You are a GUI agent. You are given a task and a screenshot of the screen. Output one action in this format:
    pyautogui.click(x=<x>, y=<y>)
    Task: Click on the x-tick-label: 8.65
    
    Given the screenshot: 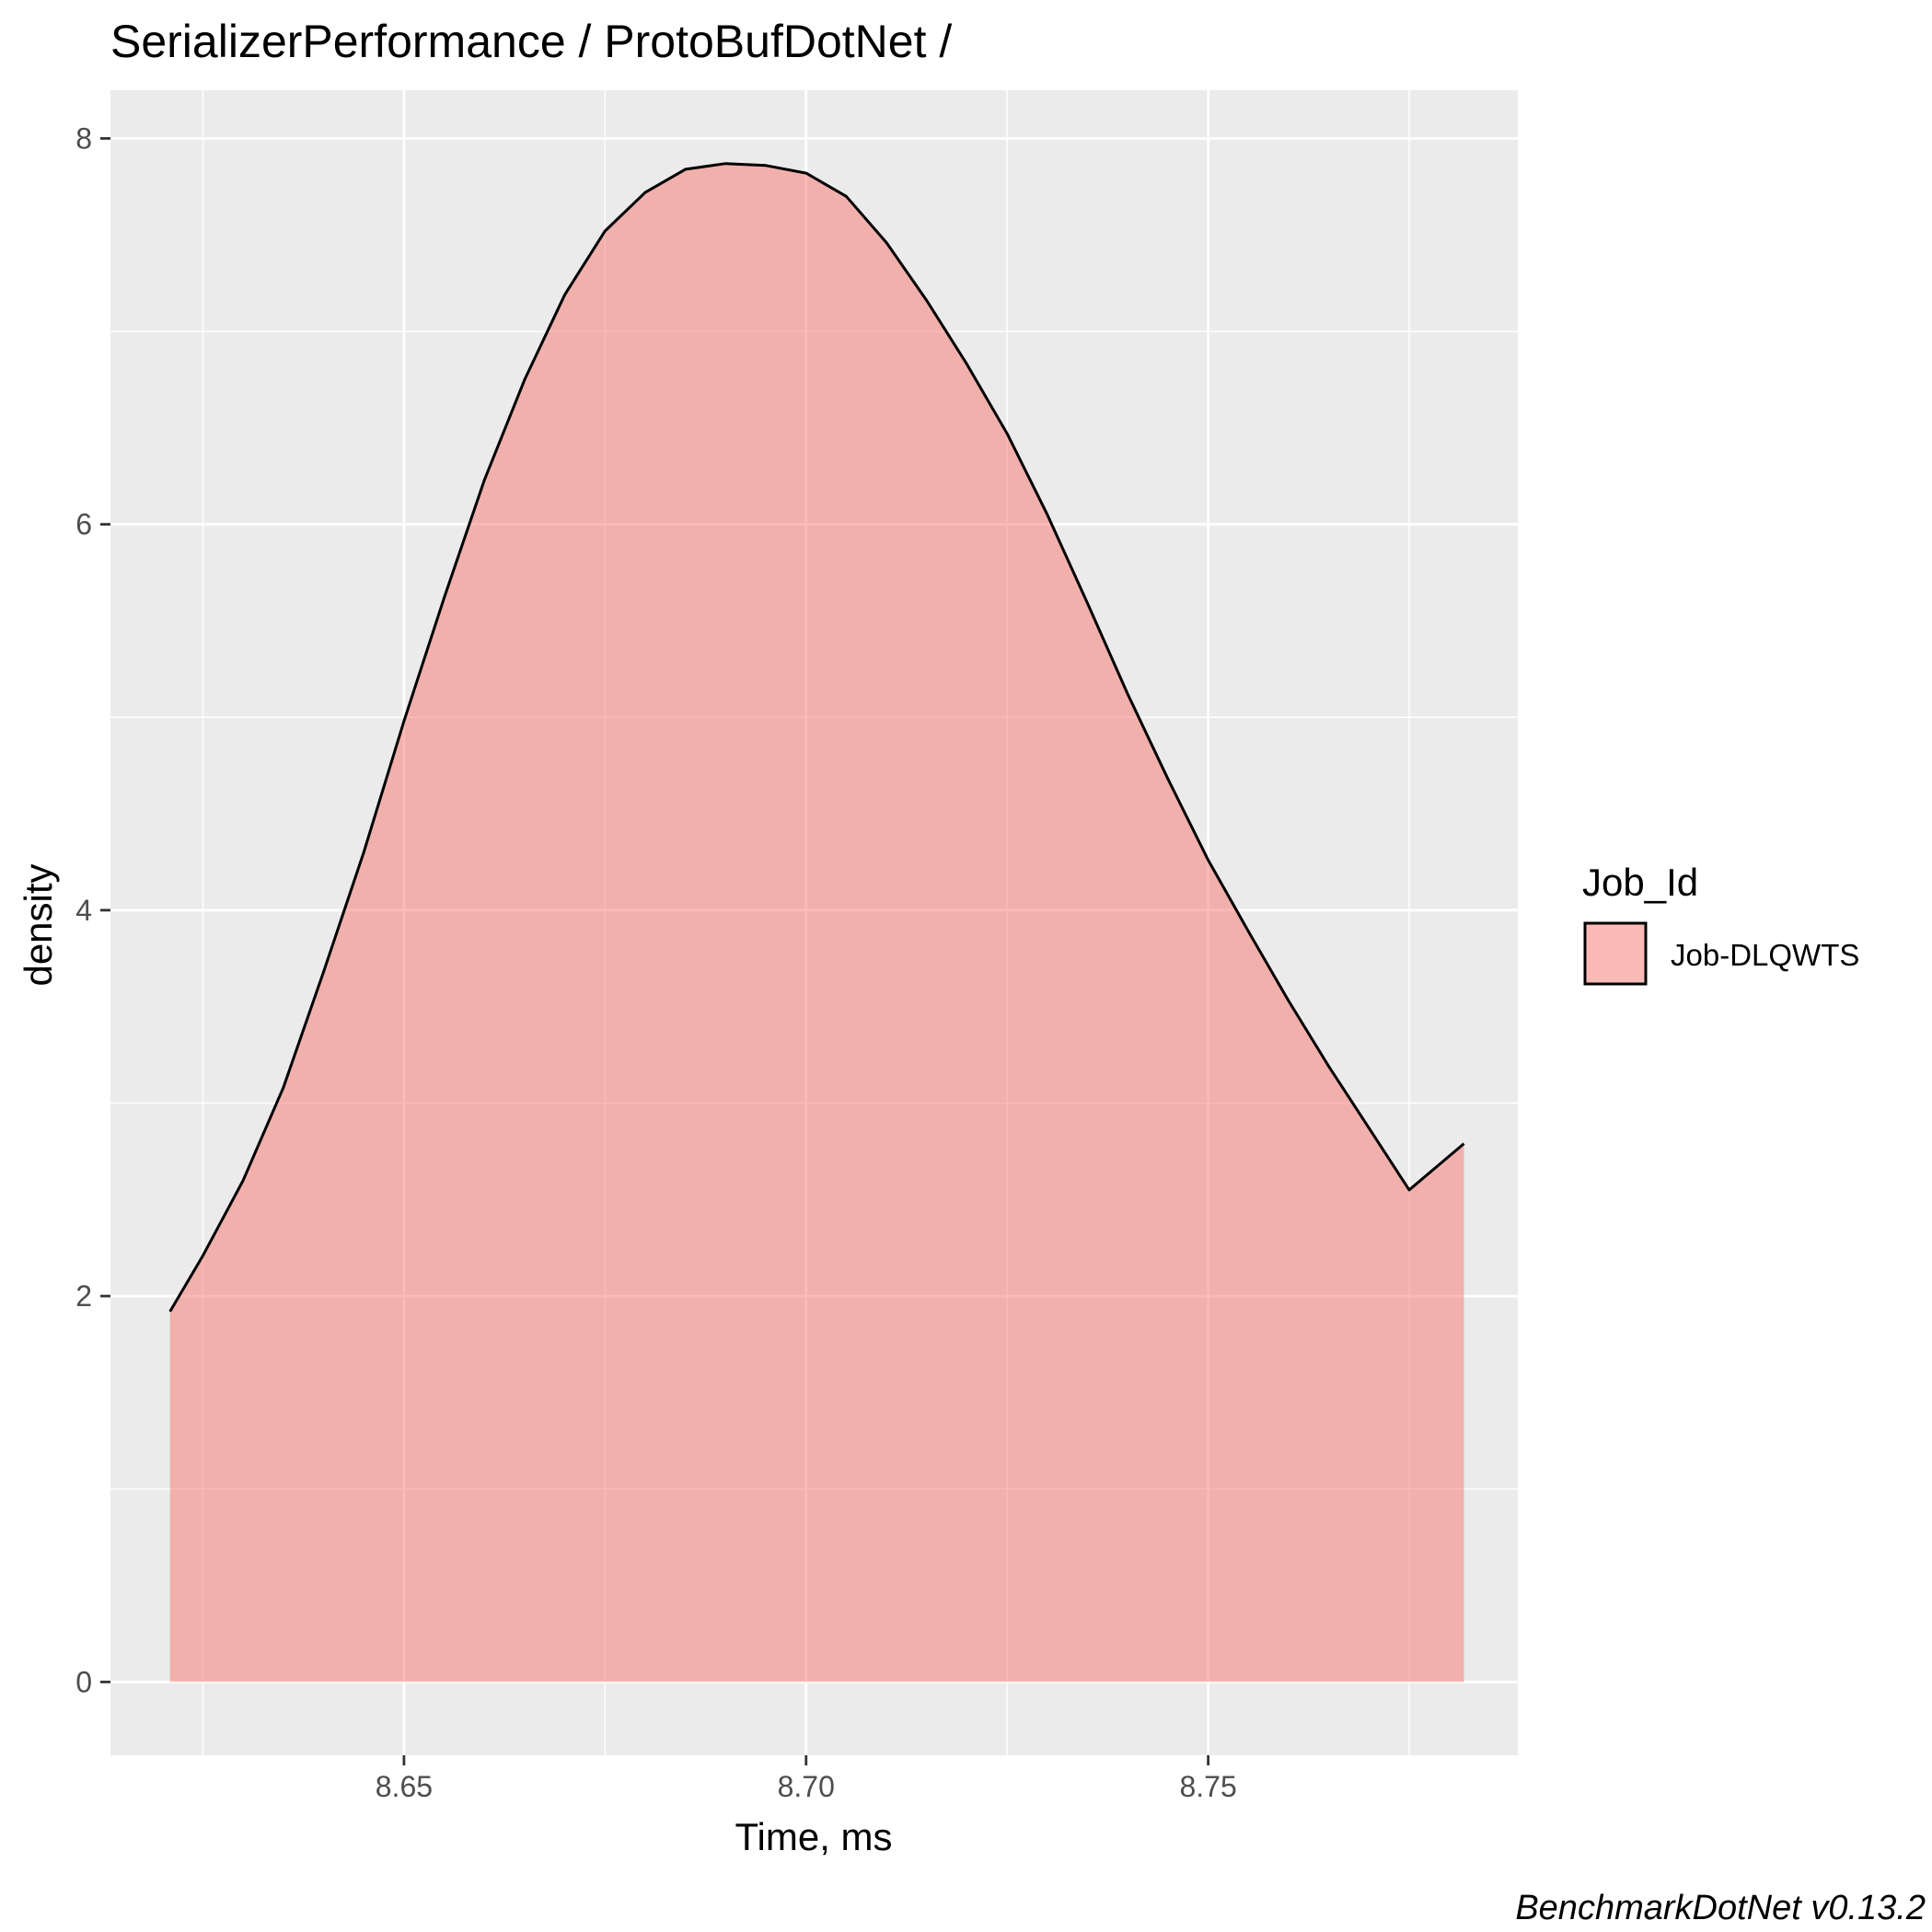 What is the action you would take?
    pyautogui.click(x=405, y=1787)
    